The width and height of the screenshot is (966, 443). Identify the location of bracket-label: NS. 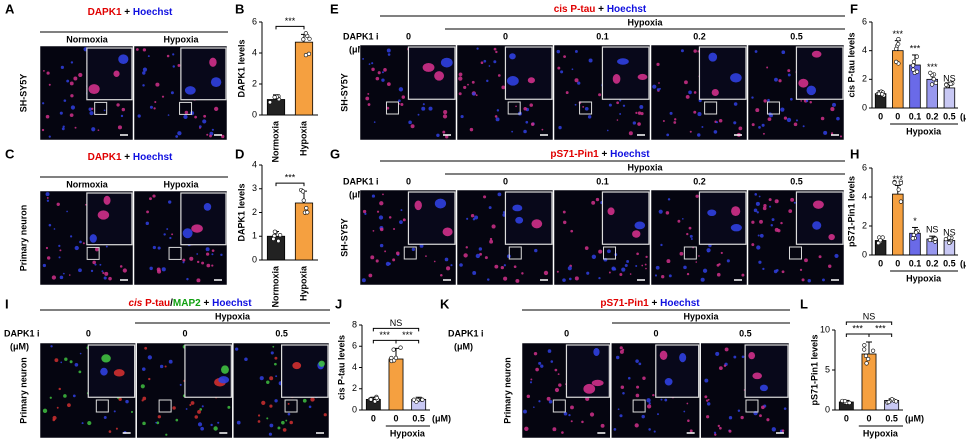
(869, 316).